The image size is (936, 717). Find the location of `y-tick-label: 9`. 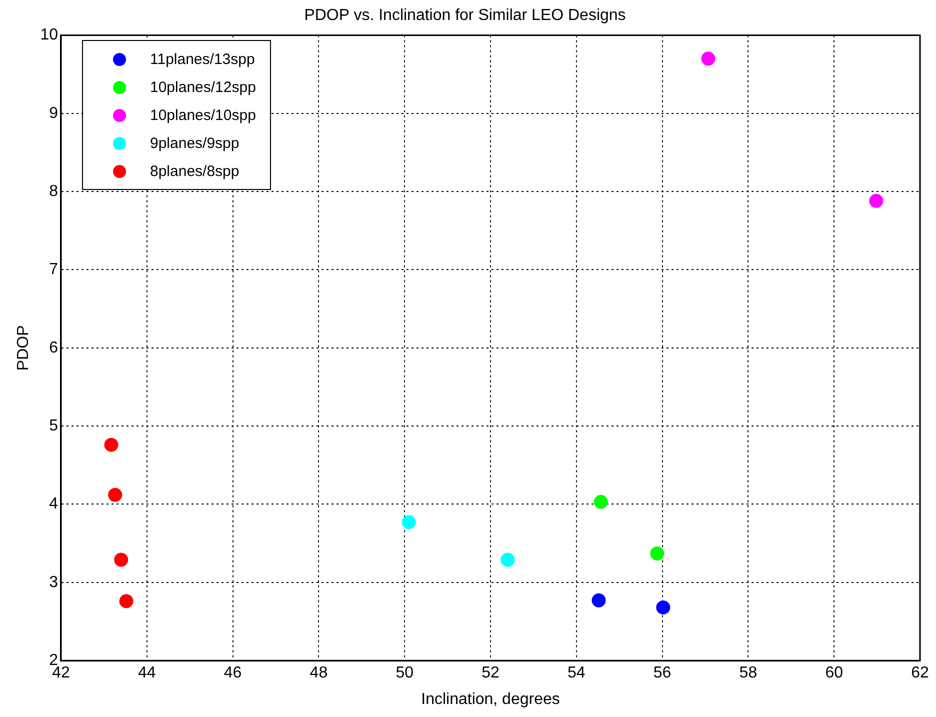

y-tick-label: 9 is located at coordinates (53, 113).